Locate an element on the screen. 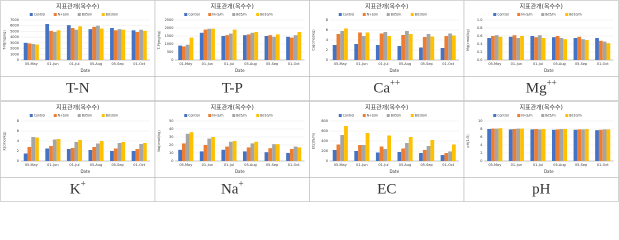 The width and height of the screenshot is (619, 240). y-tick-label: 0.6 is located at coordinates (480, 36).